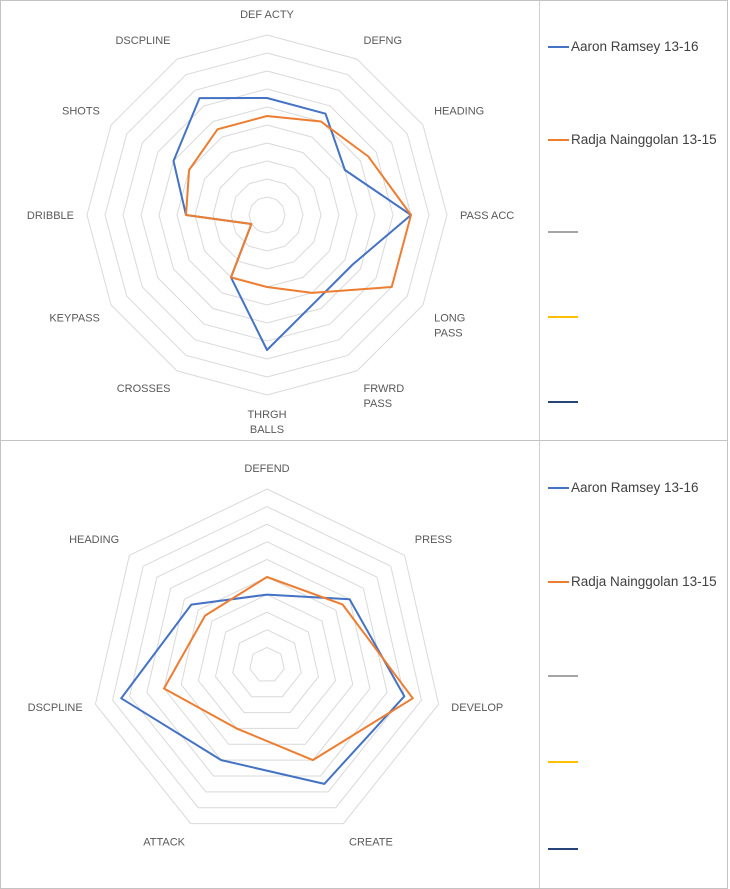  What do you see at coordinates (448, 334) in the screenshot?
I see `axis-label-long-pass: PASS` at bounding box center [448, 334].